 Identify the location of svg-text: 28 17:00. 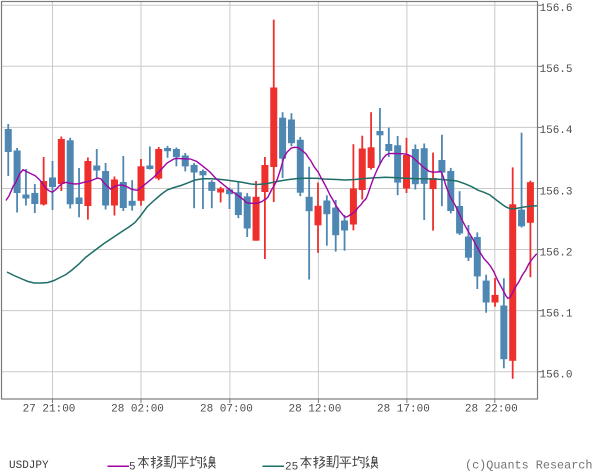
(403, 410).